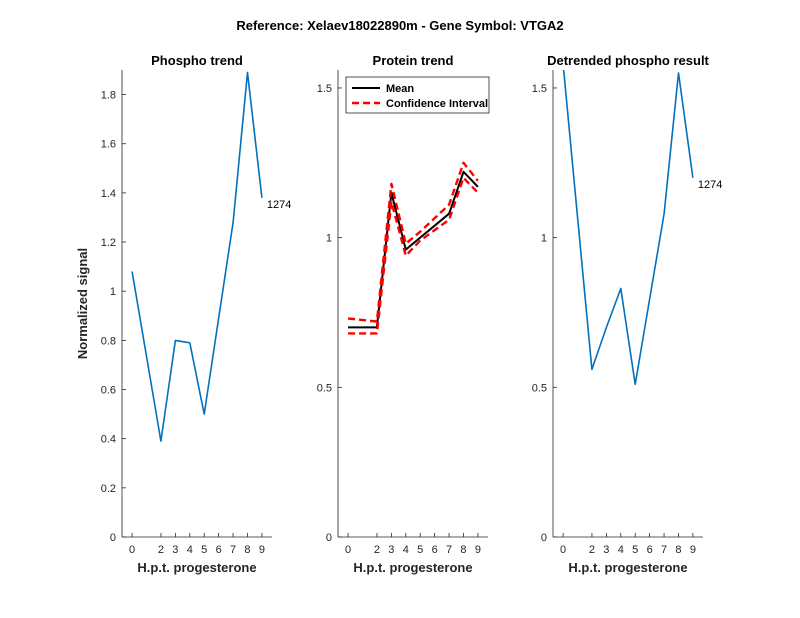 The width and height of the screenshot is (800, 618). I want to click on y-tick-label: 0.8, so click(108, 341).